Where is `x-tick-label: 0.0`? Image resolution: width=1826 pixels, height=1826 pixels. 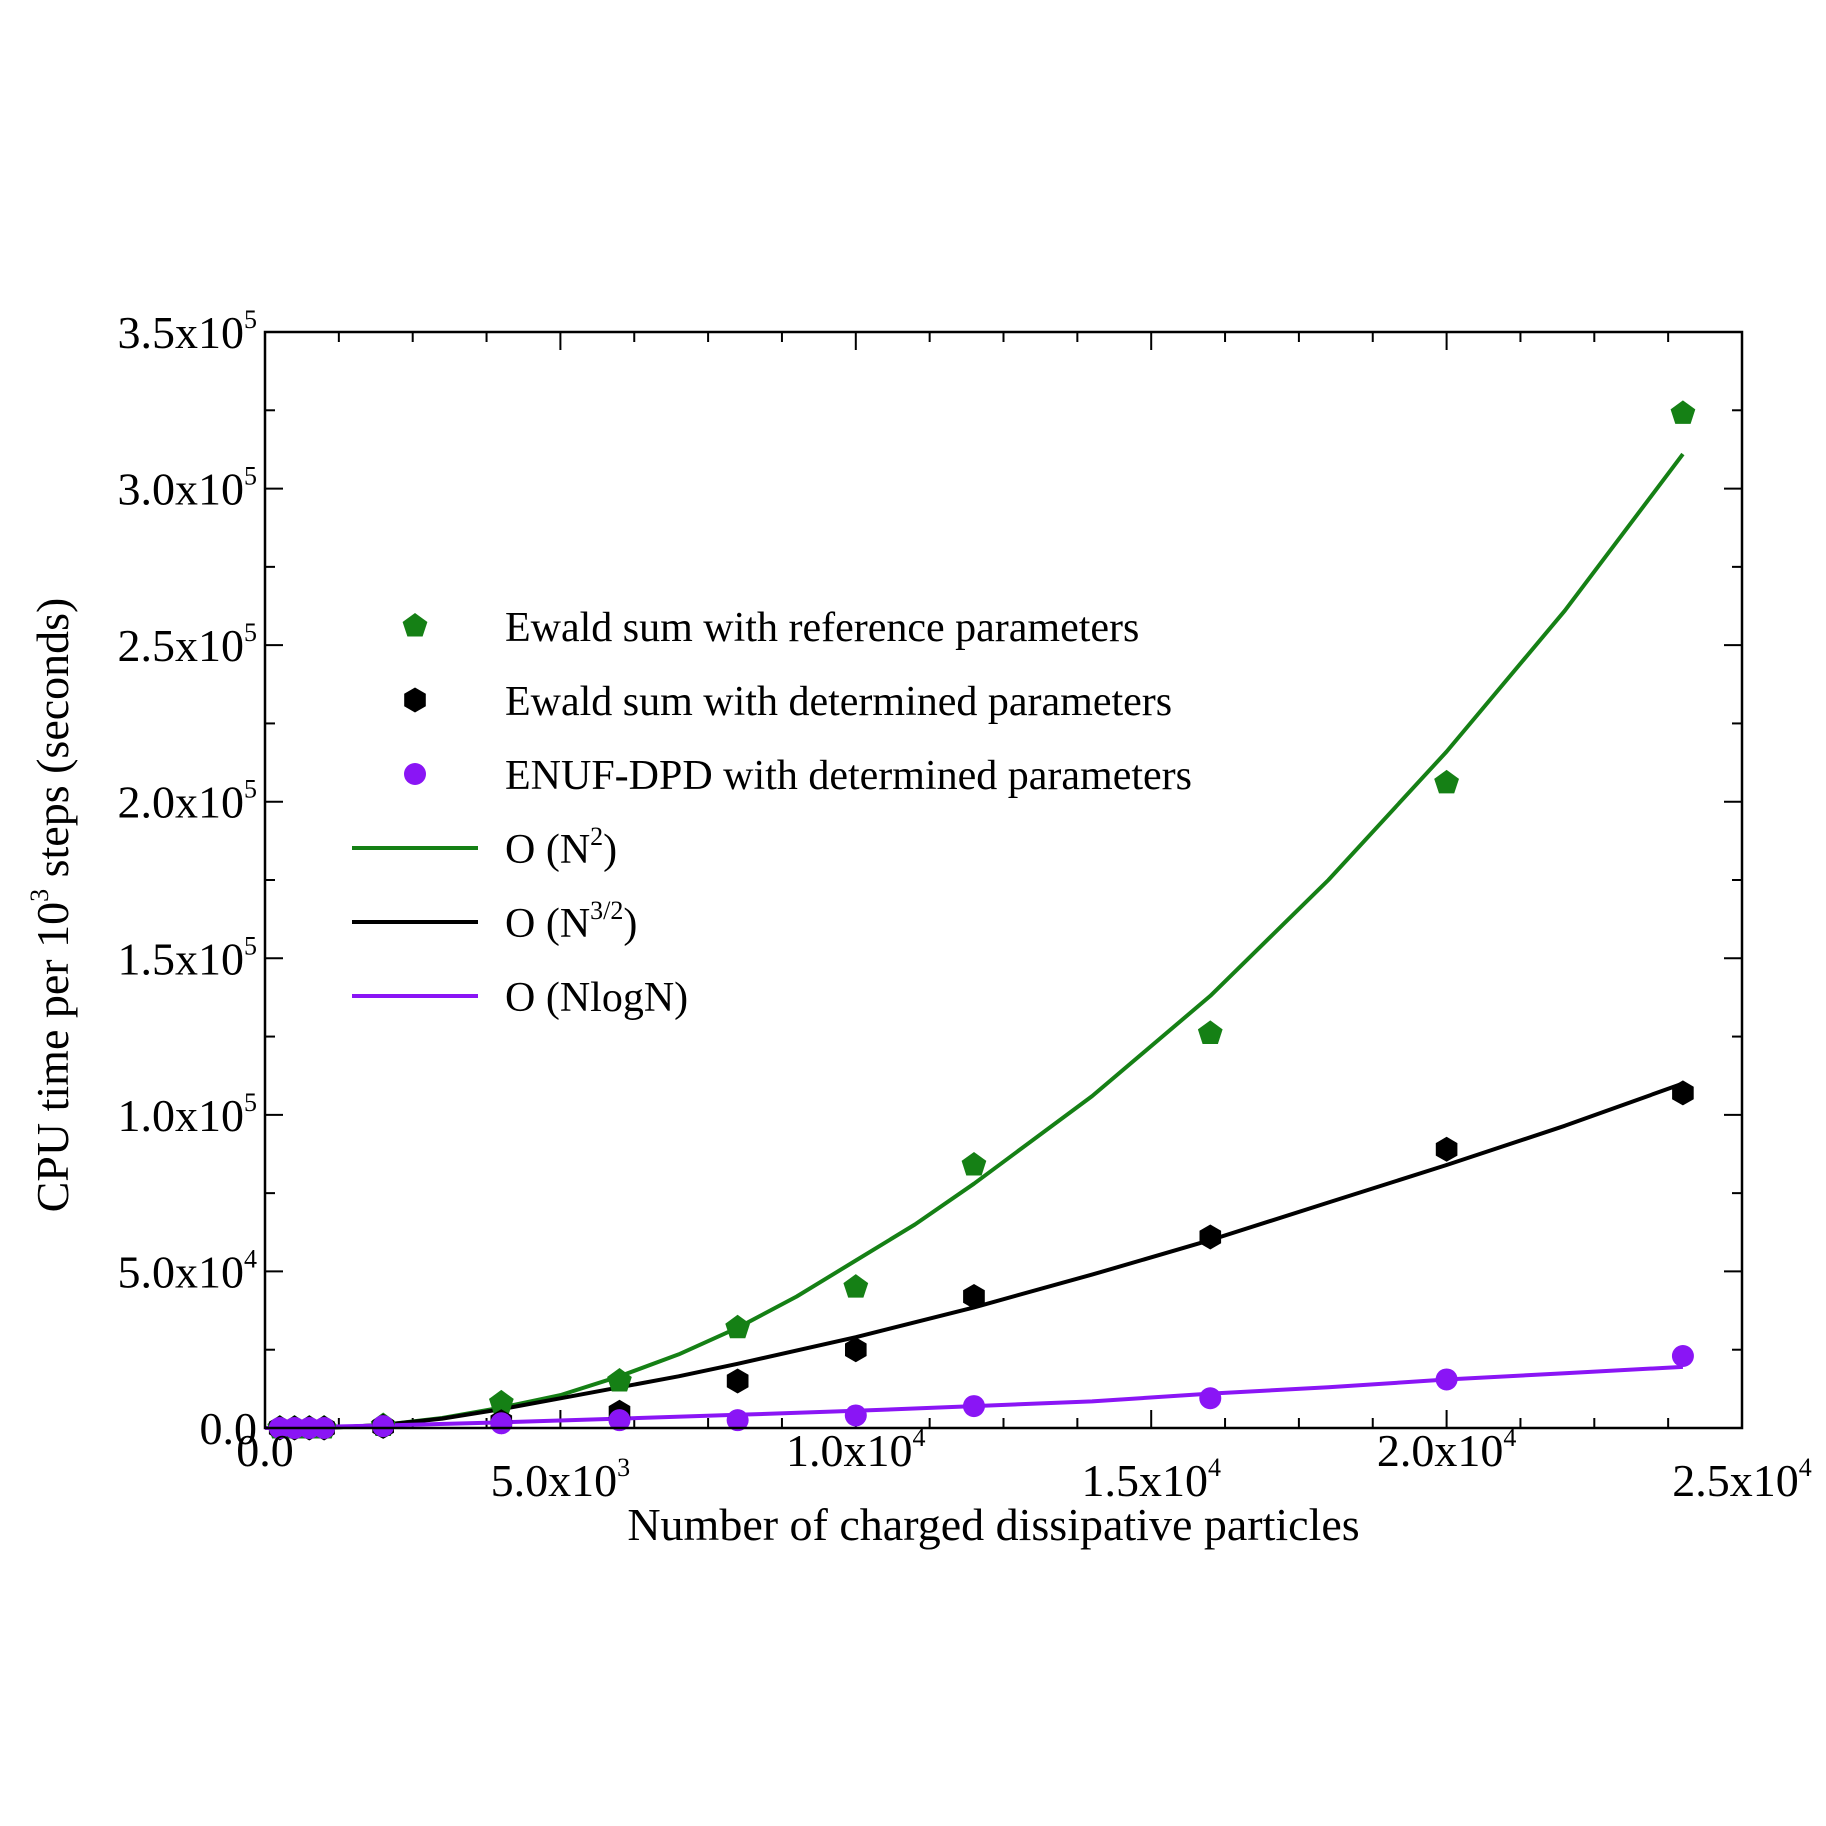 x-tick-label: 0.0 is located at coordinates (265, 1450).